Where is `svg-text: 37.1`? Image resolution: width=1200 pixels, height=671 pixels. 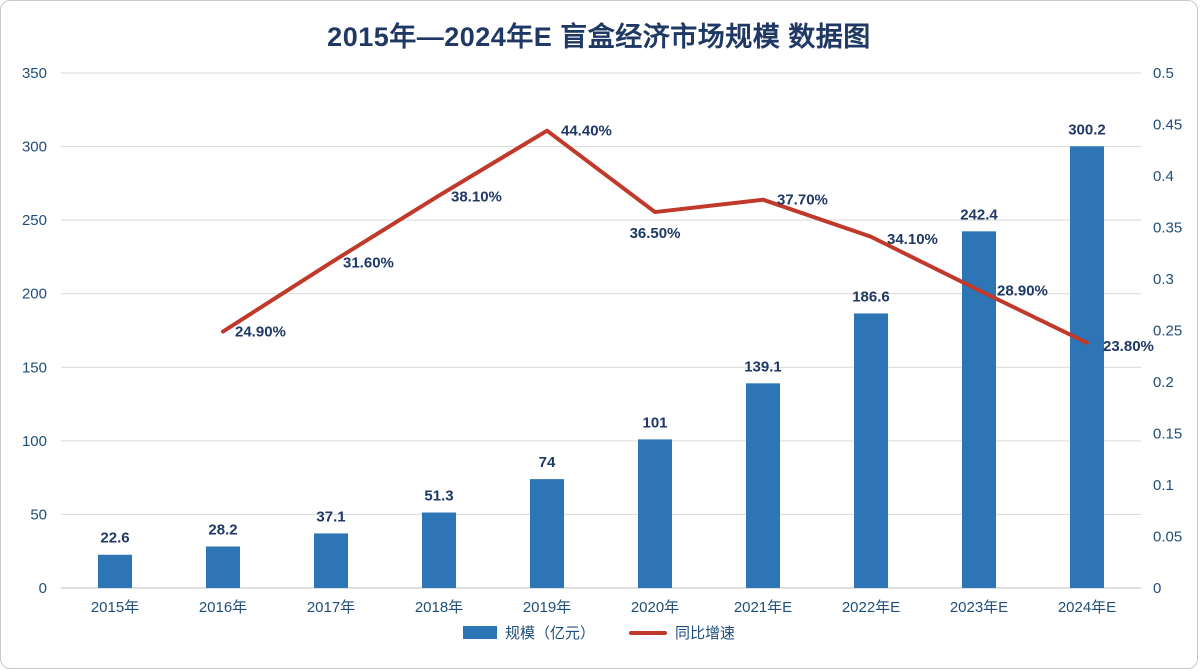
svg-text: 37.1 is located at coordinates (330, 516).